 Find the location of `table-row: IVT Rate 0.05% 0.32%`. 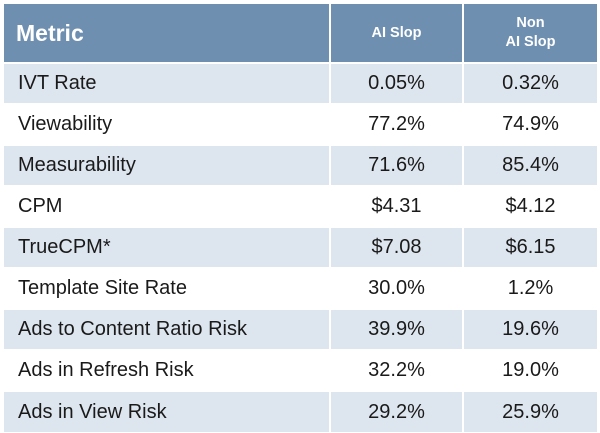

table-row: IVT Rate 0.05% 0.32% is located at coordinates (300, 83).